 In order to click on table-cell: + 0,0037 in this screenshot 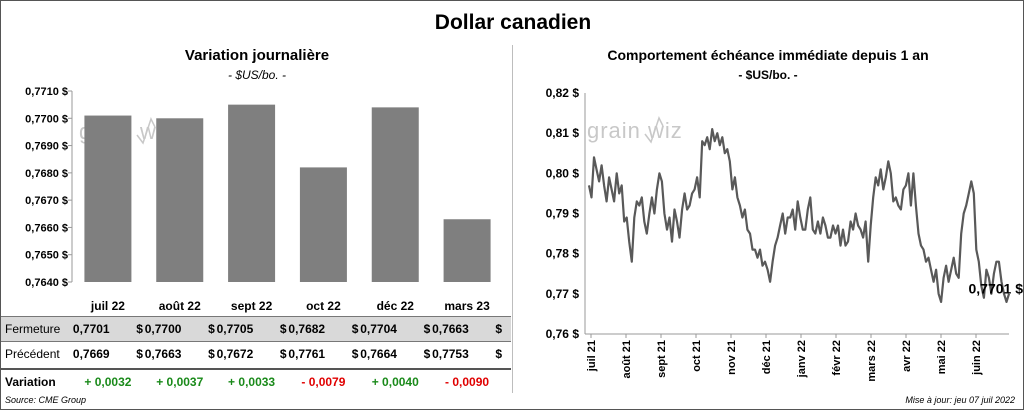, I will do `click(180, 382)`.